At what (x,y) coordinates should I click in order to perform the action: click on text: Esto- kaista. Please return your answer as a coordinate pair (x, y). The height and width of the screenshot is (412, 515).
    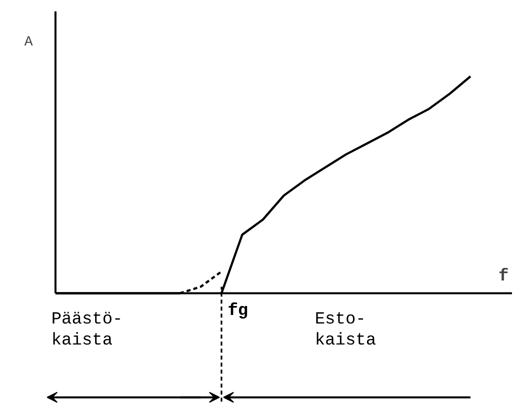
    Looking at the image, I should click on (345, 330).